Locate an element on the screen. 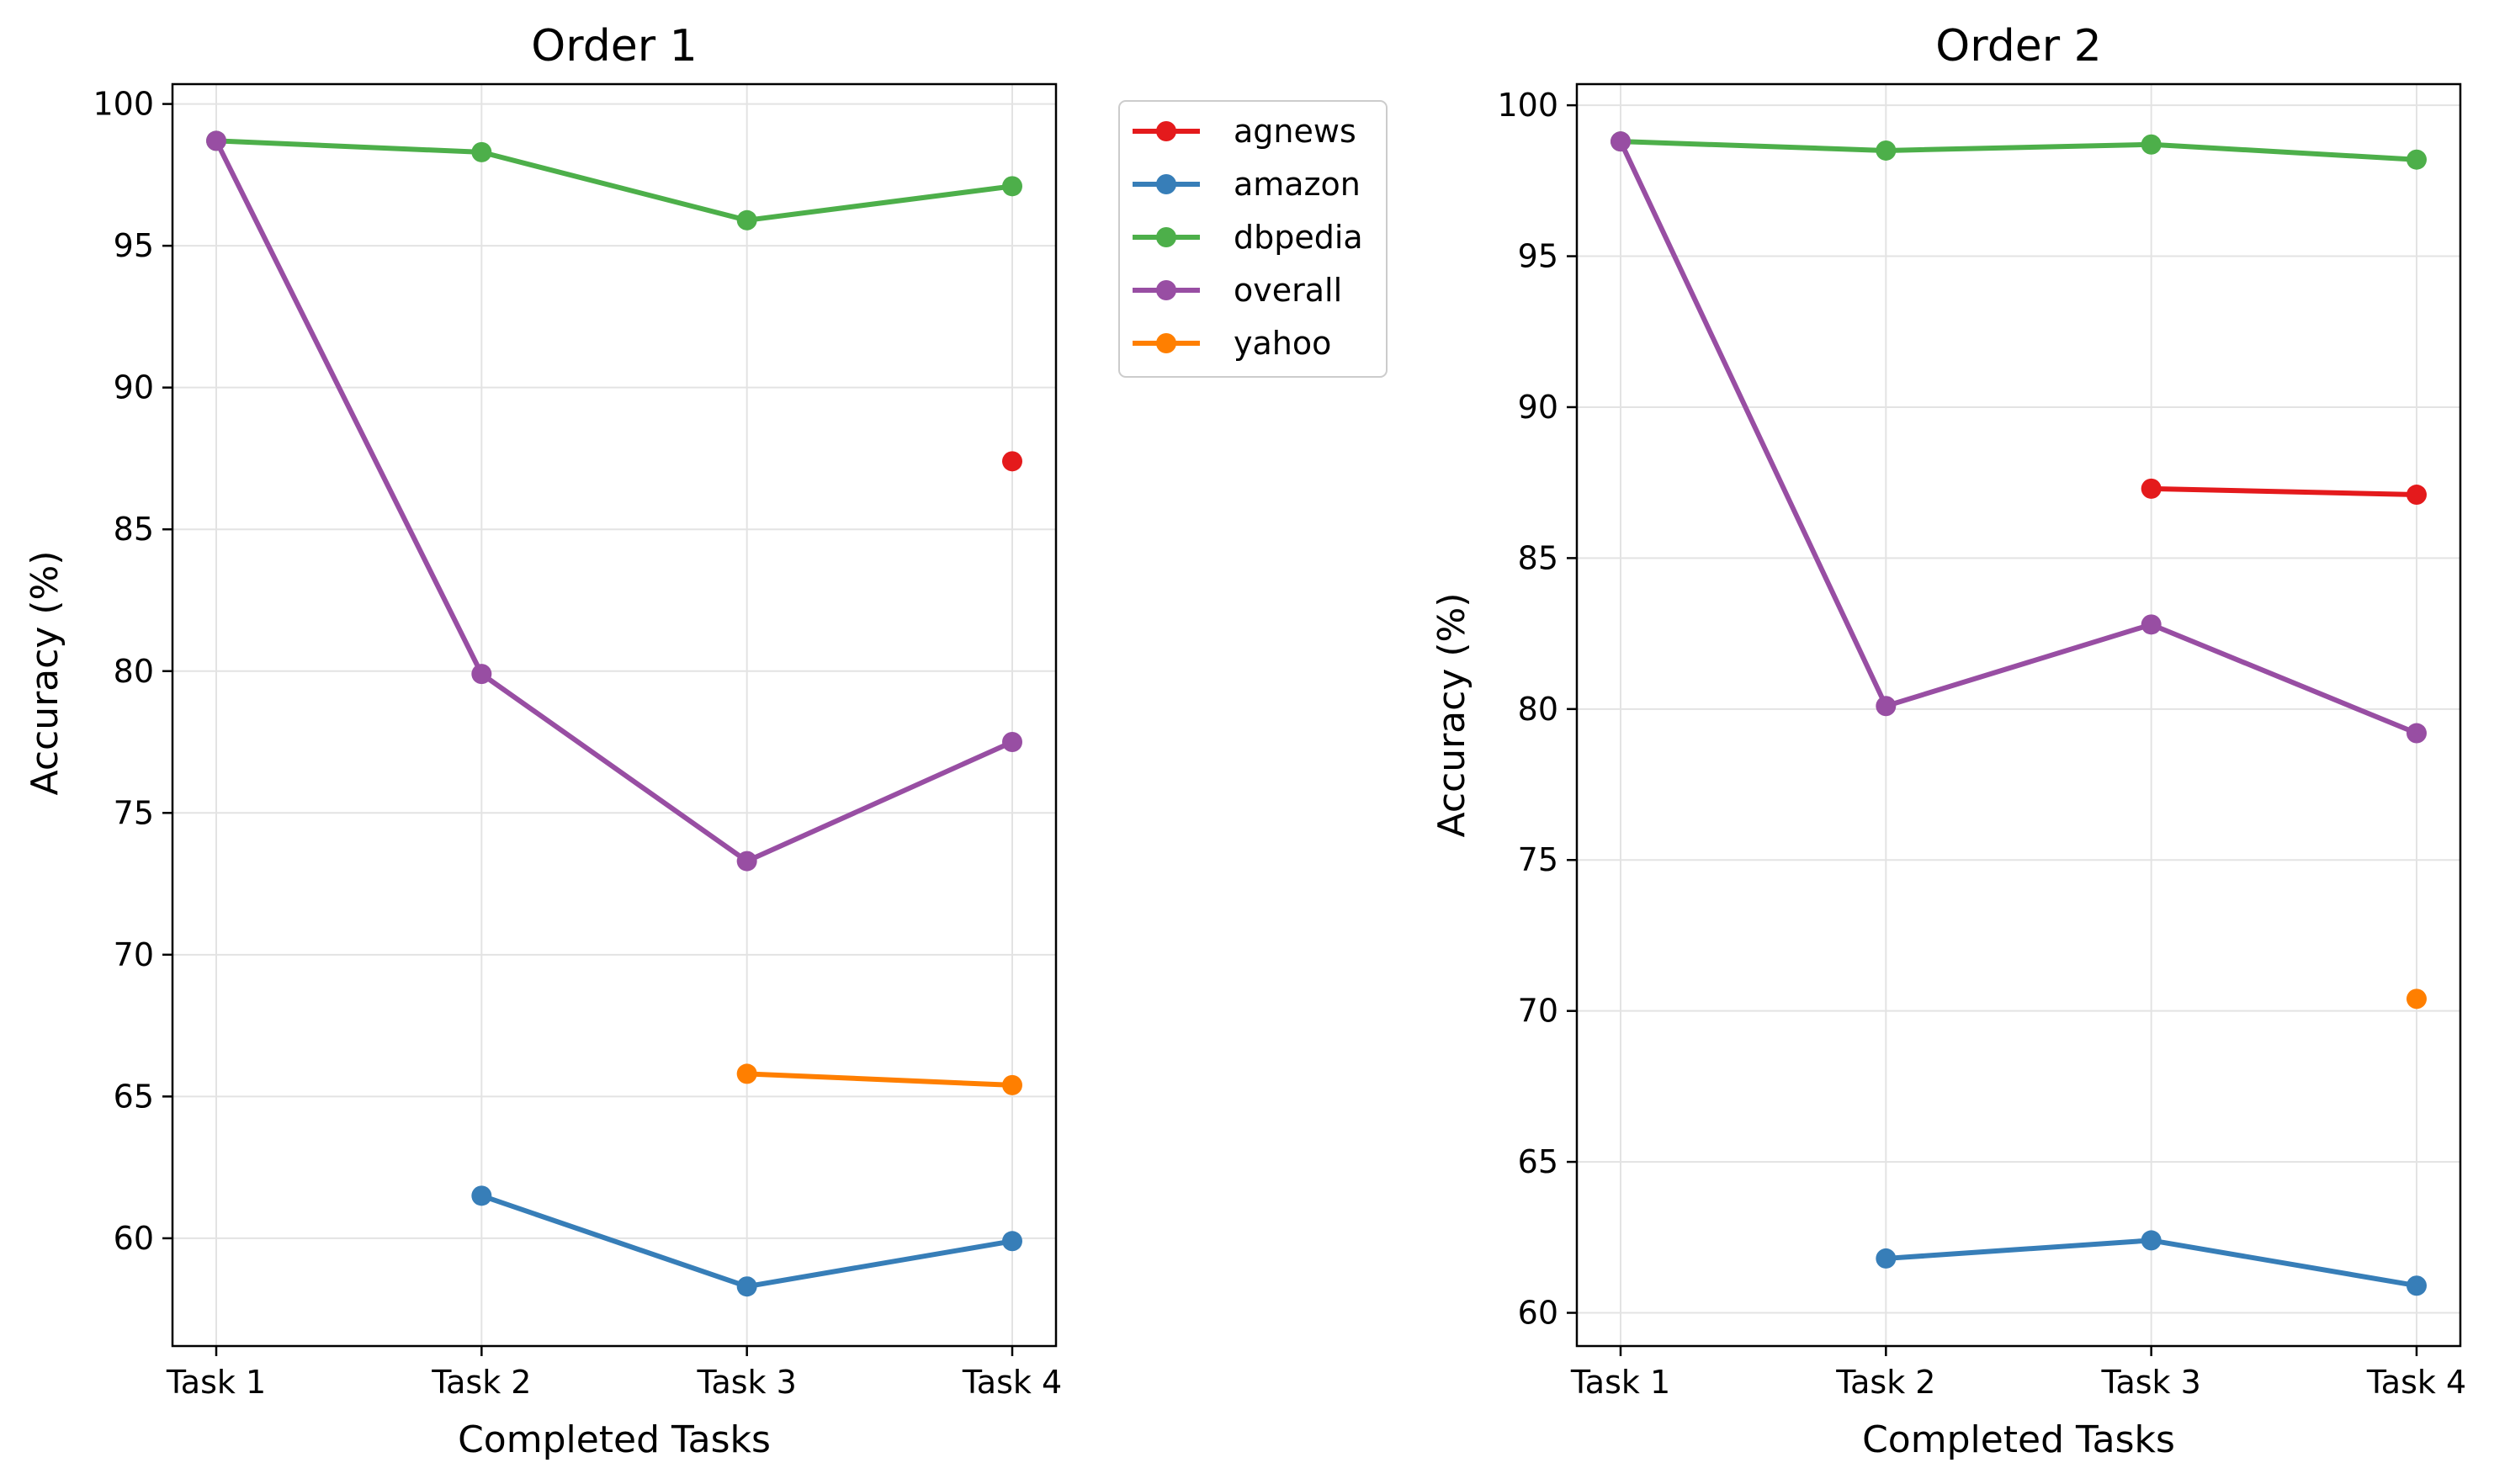 The height and width of the screenshot is (1484, 2494). legend-marker-dbpedia is located at coordinates (1166, 237).